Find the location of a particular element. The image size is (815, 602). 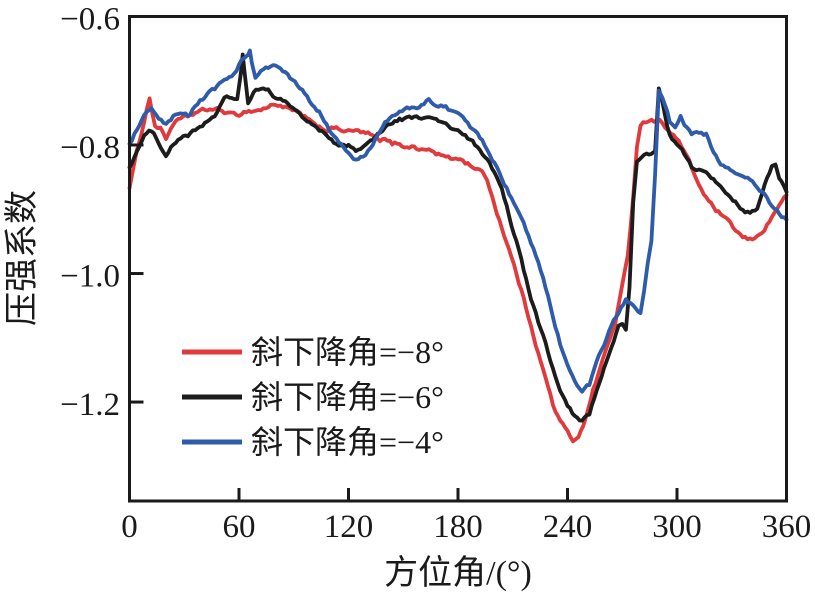

x-tick-label: 300 is located at coordinates (677, 527).